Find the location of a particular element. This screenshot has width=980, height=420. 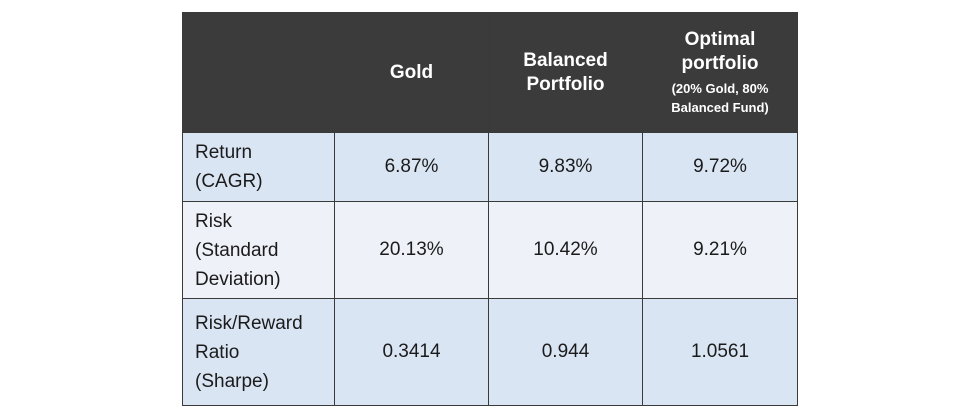

row-label-line: Ratio is located at coordinates (217, 352).